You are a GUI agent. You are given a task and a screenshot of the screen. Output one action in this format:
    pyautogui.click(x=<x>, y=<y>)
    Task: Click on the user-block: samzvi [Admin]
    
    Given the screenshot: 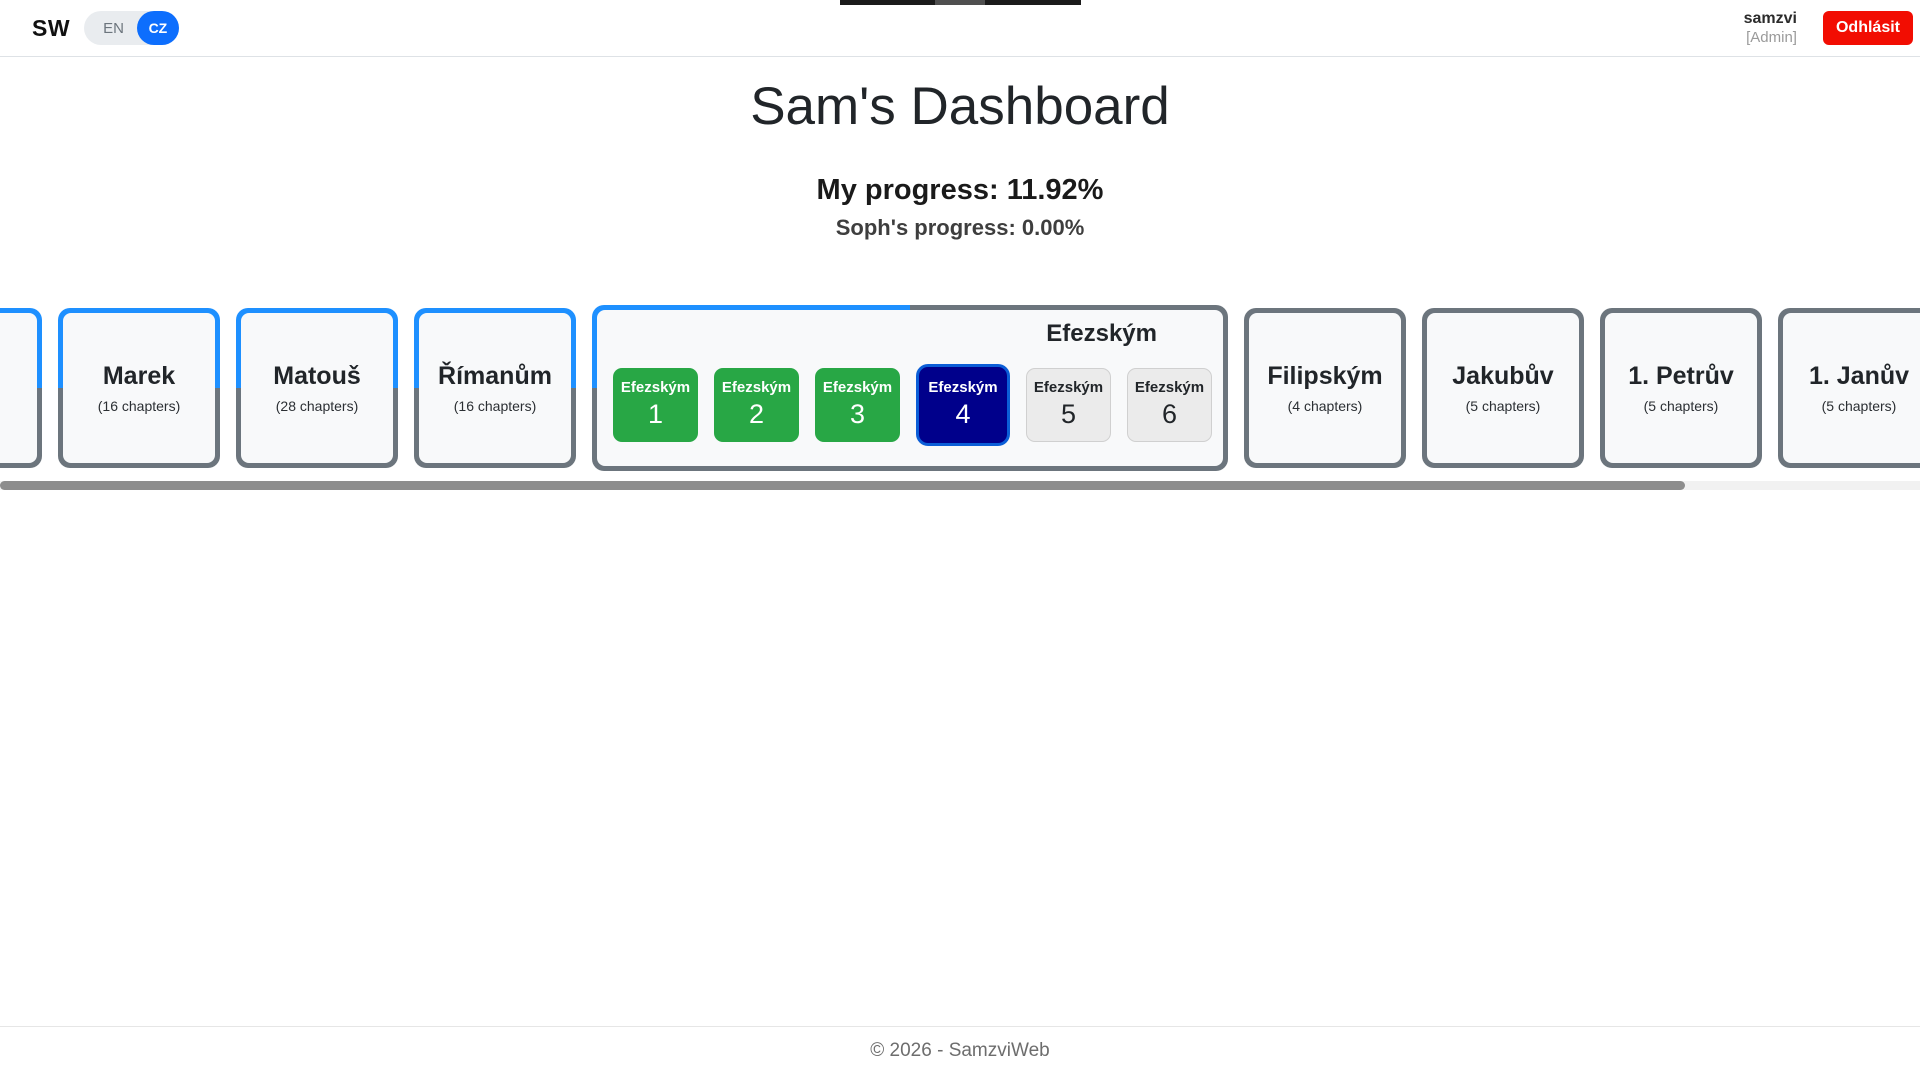 What is the action you would take?
    pyautogui.click(x=1770, y=28)
    